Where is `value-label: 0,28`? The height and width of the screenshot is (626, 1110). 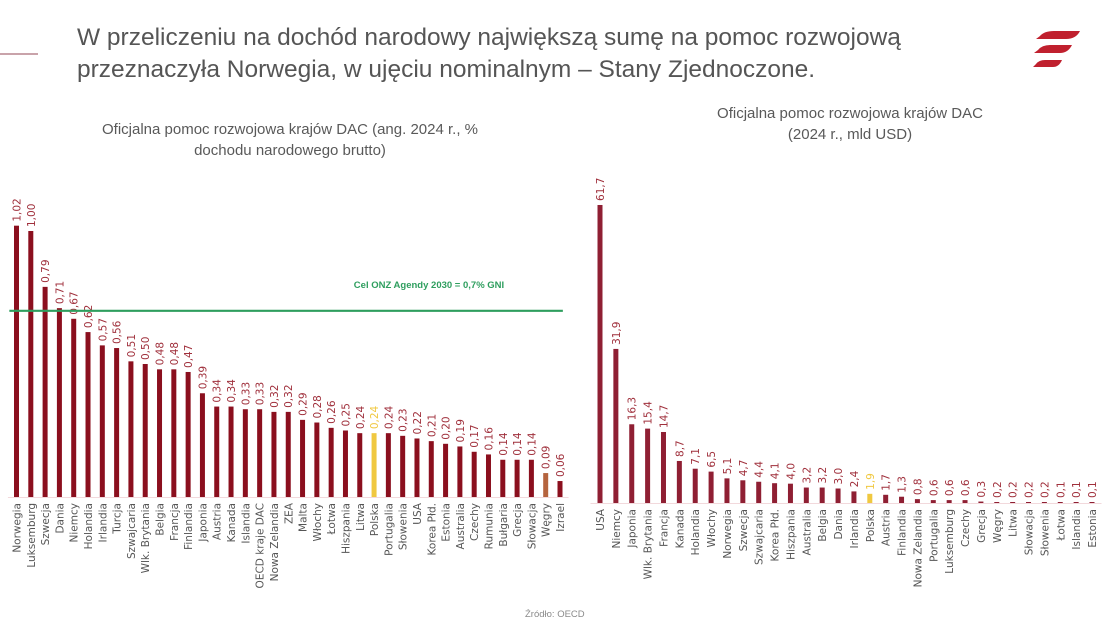 value-label: 0,28 is located at coordinates (318, 406).